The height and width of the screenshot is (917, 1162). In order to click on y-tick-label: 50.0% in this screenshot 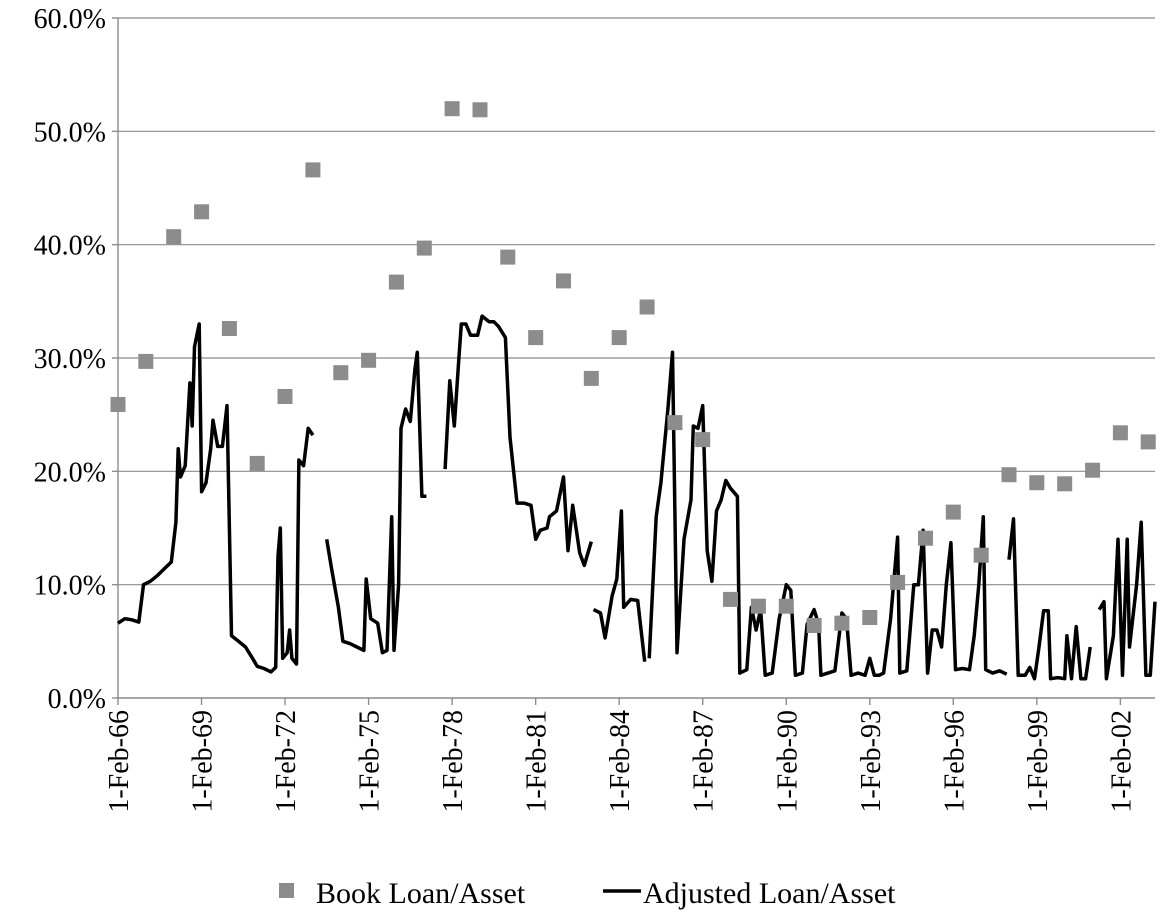, I will do `click(70, 132)`.